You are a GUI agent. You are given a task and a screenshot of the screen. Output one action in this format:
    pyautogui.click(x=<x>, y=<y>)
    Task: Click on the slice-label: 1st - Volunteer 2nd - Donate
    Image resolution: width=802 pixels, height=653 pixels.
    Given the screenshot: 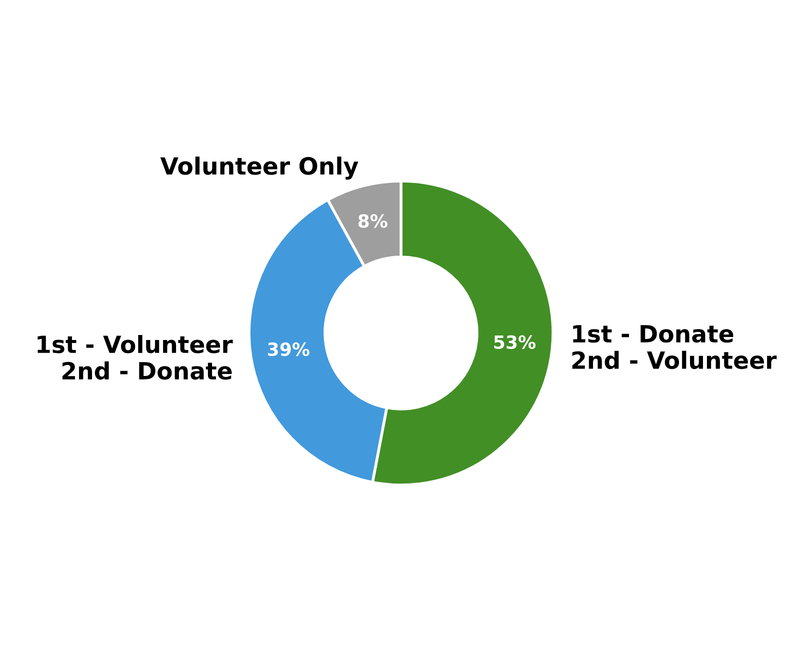 What is the action you would take?
    pyautogui.click(x=135, y=357)
    